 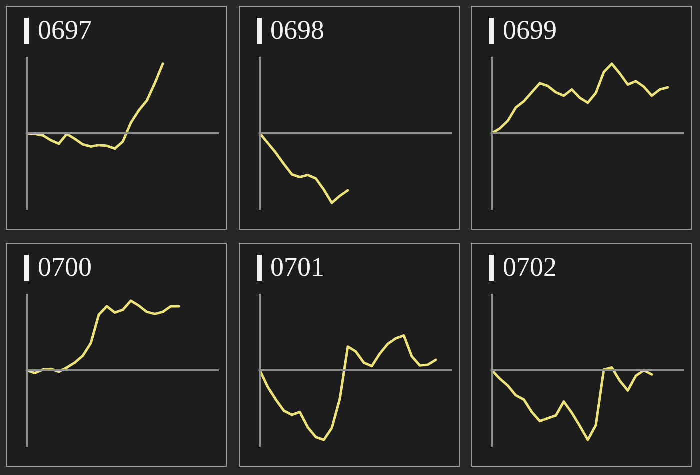 I want to click on chart-title: 0701, so click(x=297, y=267).